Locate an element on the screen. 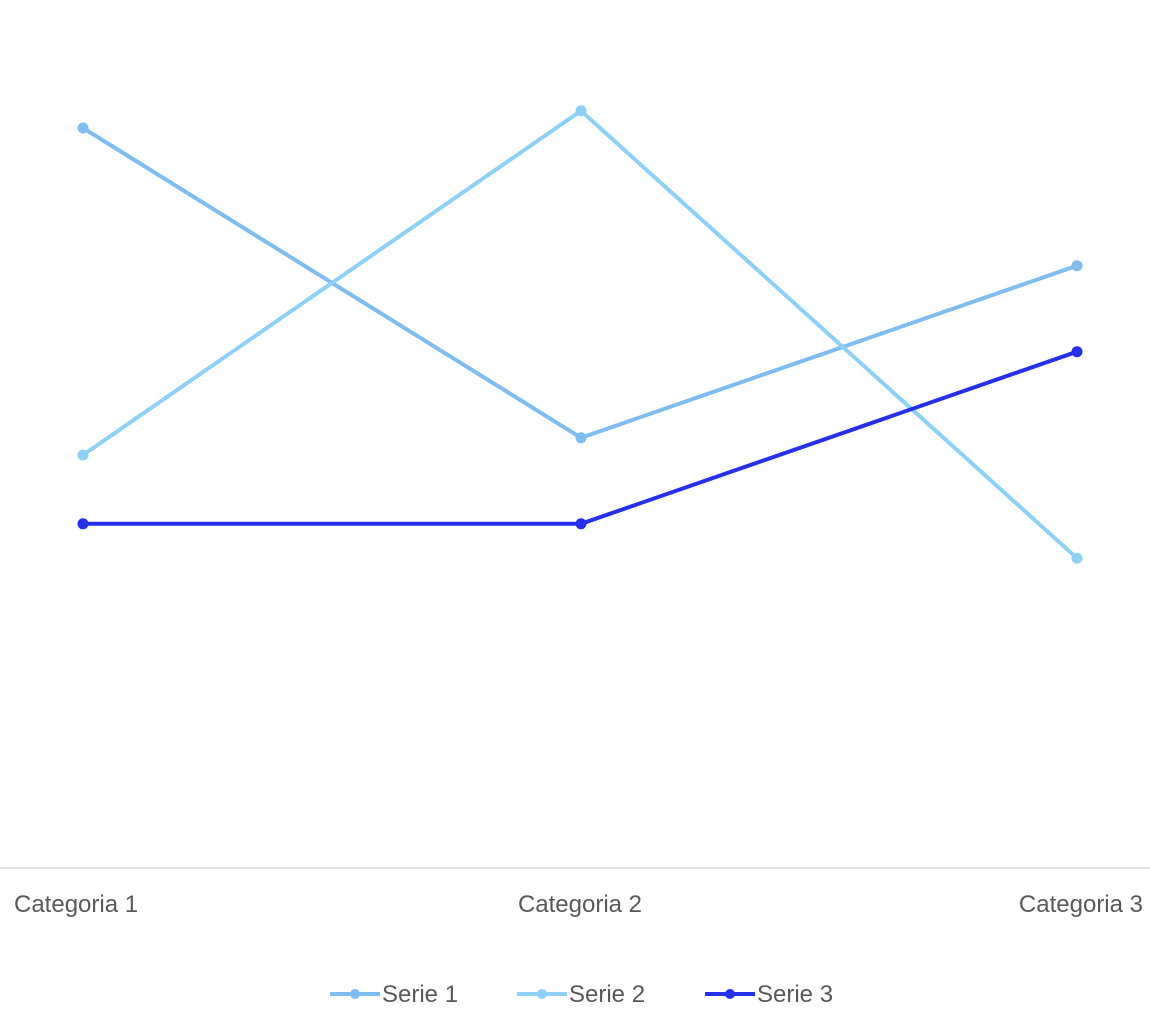 The image size is (1150, 1010). legend-label: Serie 2 is located at coordinates (607, 994).